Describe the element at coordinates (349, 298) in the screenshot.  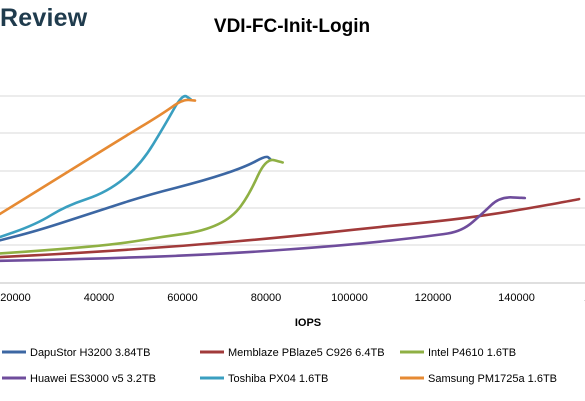
I see `x-tick-label: 100000` at that location.